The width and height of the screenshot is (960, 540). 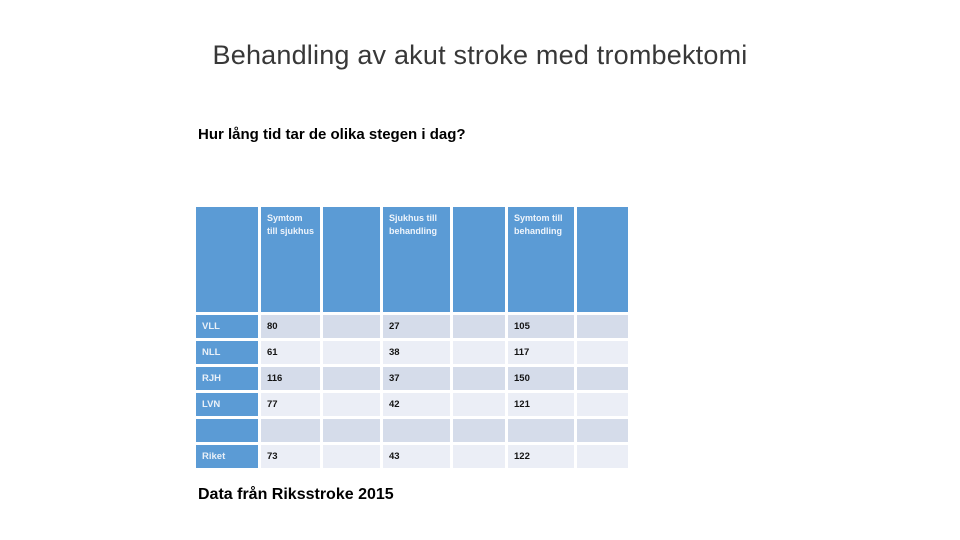 I want to click on value-cell: 122, so click(x=541, y=456).